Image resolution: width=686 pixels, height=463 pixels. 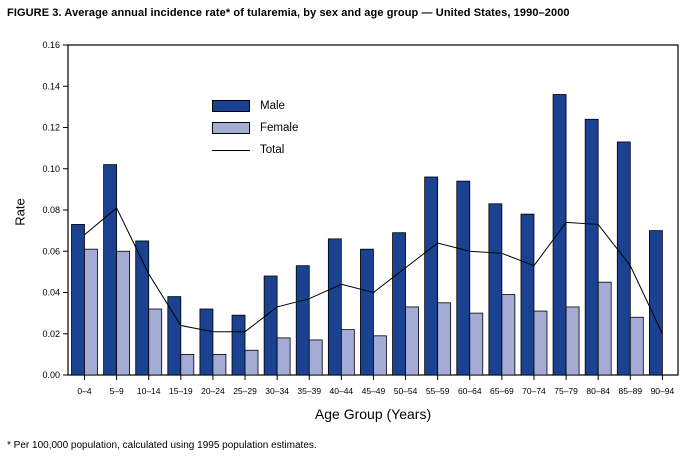 What do you see at coordinates (527, 294) in the screenshot?
I see `bar-male-70–74` at bounding box center [527, 294].